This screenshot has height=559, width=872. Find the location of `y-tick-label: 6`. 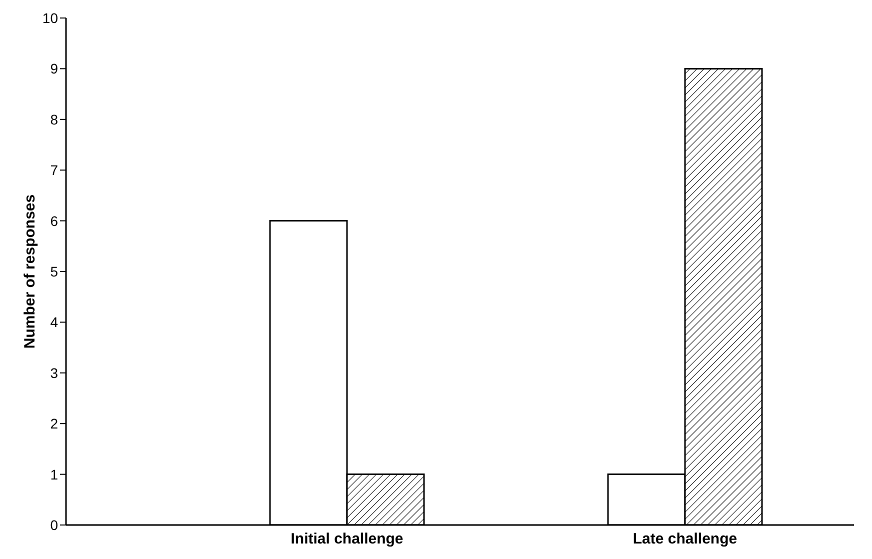

y-tick-label: 6 is located at coordinates (54, 220).